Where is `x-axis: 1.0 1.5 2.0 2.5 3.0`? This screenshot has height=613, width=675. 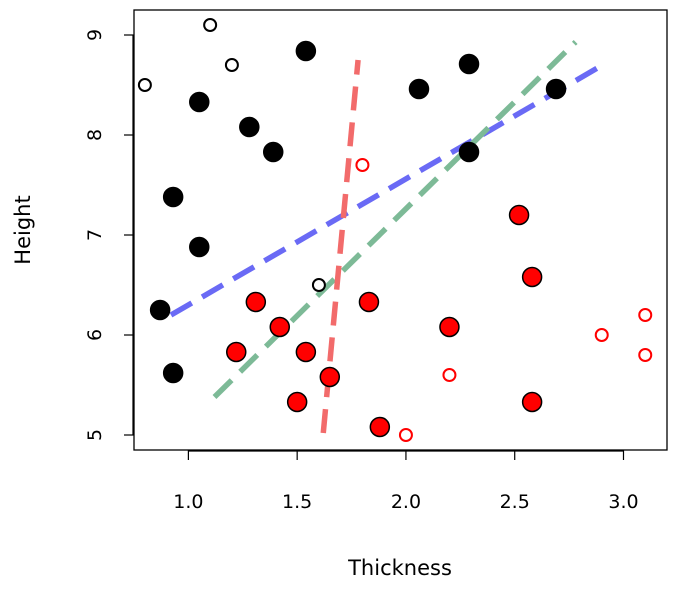 x-axis: 1.0 1.5 2.0 2.5 3.0 is located at coordinates (406, 481).